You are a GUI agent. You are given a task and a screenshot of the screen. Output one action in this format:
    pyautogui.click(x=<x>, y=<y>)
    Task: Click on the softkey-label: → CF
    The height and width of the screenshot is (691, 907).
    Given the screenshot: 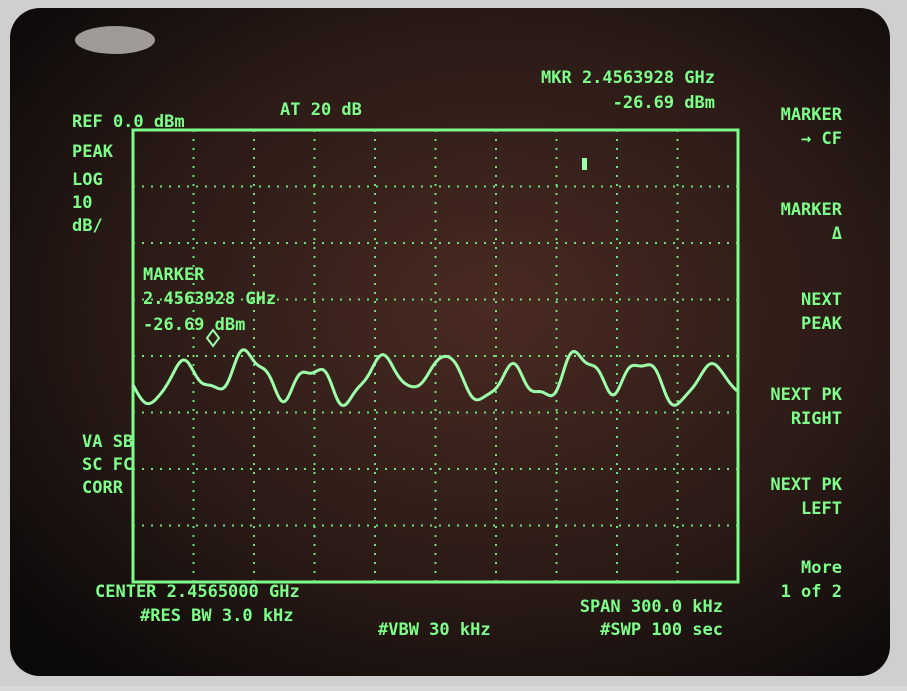 What is the action you would take?
    pyautogui.click(x=821, y=139)
    